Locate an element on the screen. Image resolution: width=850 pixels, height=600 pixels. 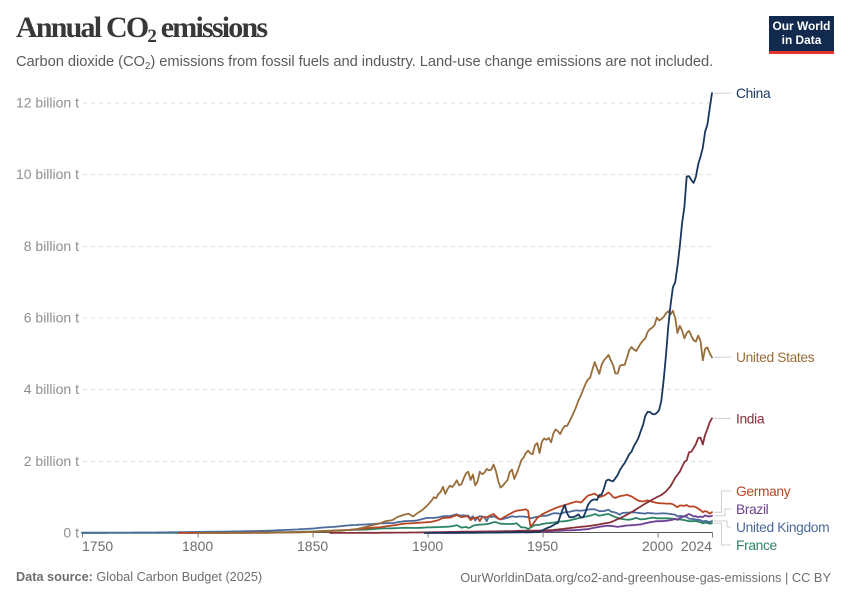
svg-text: 1900 is located at coordinates (427, 546).